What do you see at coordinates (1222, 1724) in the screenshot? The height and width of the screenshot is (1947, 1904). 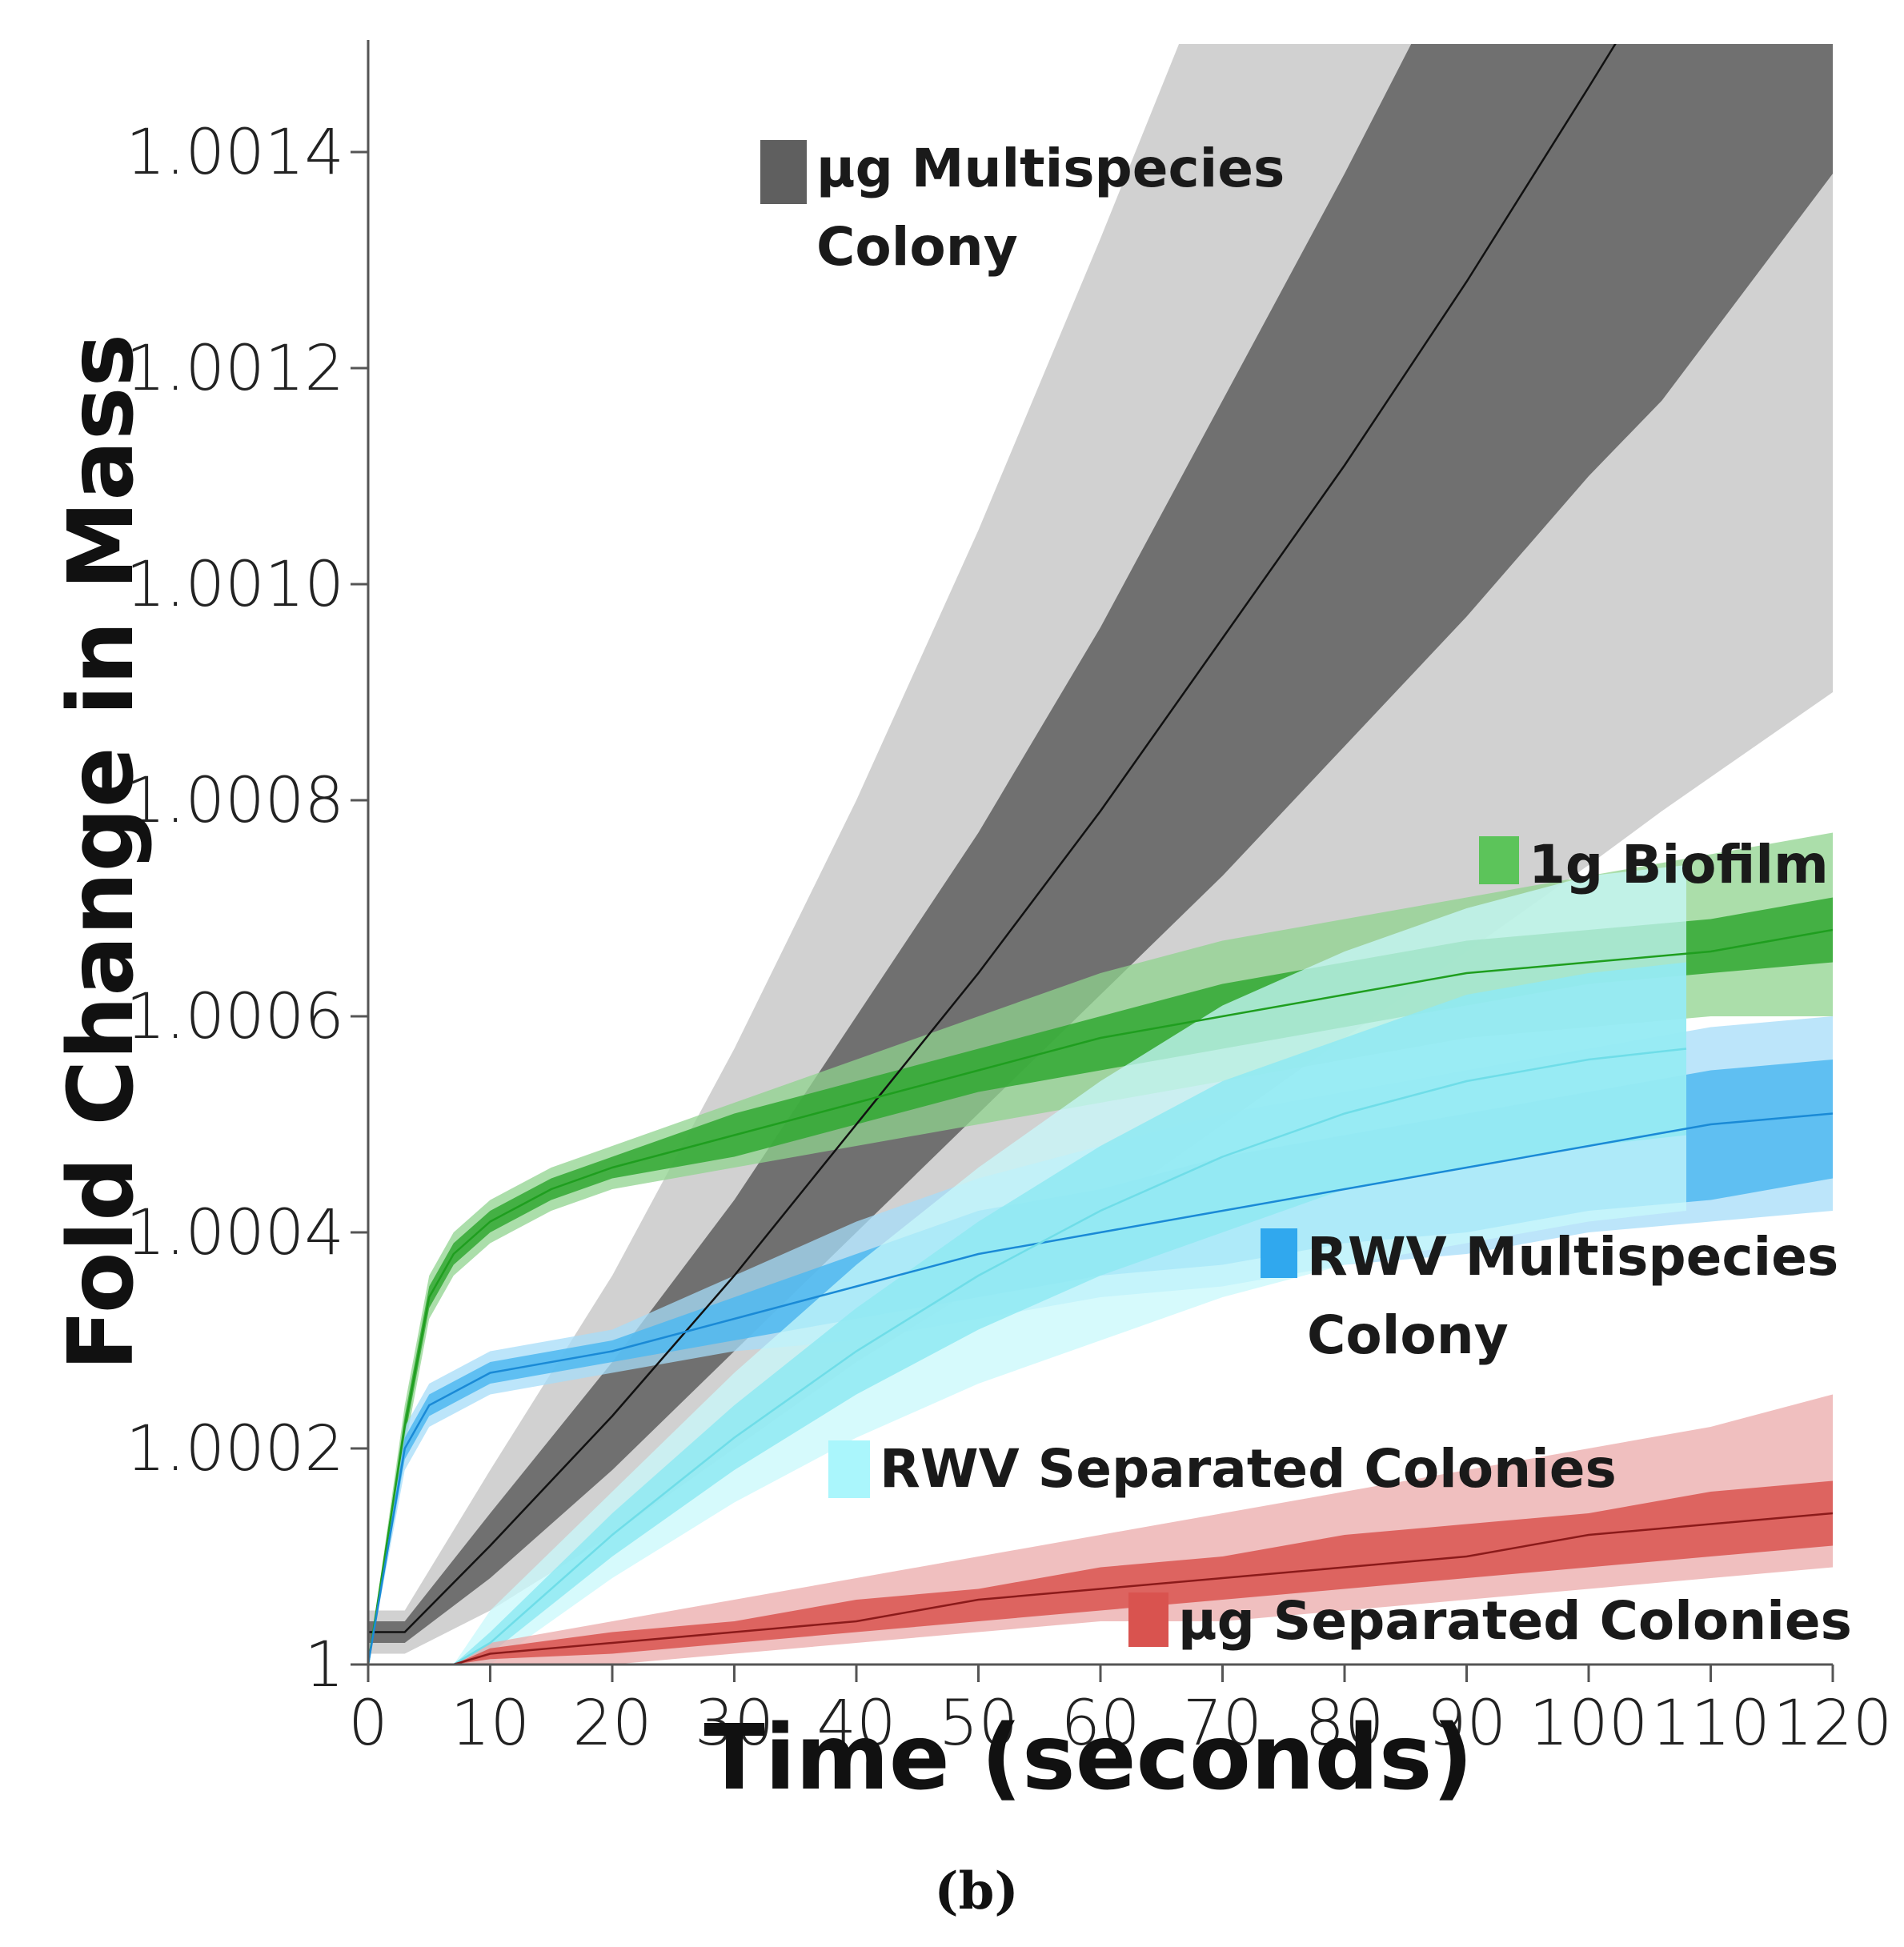 I see `x-tick-label: 70` at bounding box center [1222, 1724].